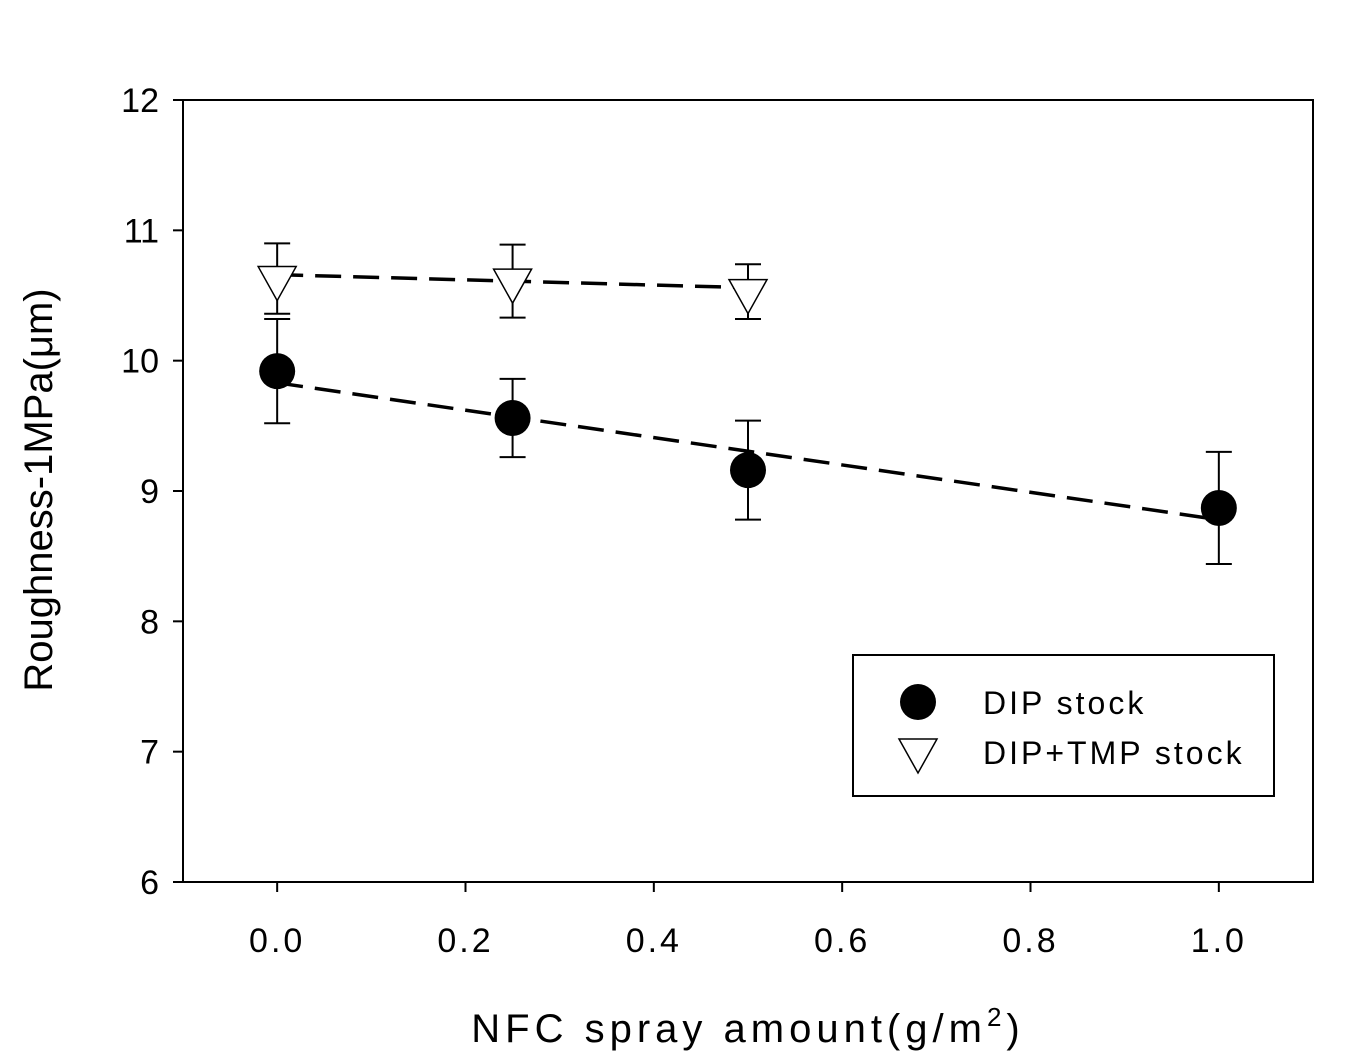  I want to click on y-tick-label: 10, so click(140, 362).